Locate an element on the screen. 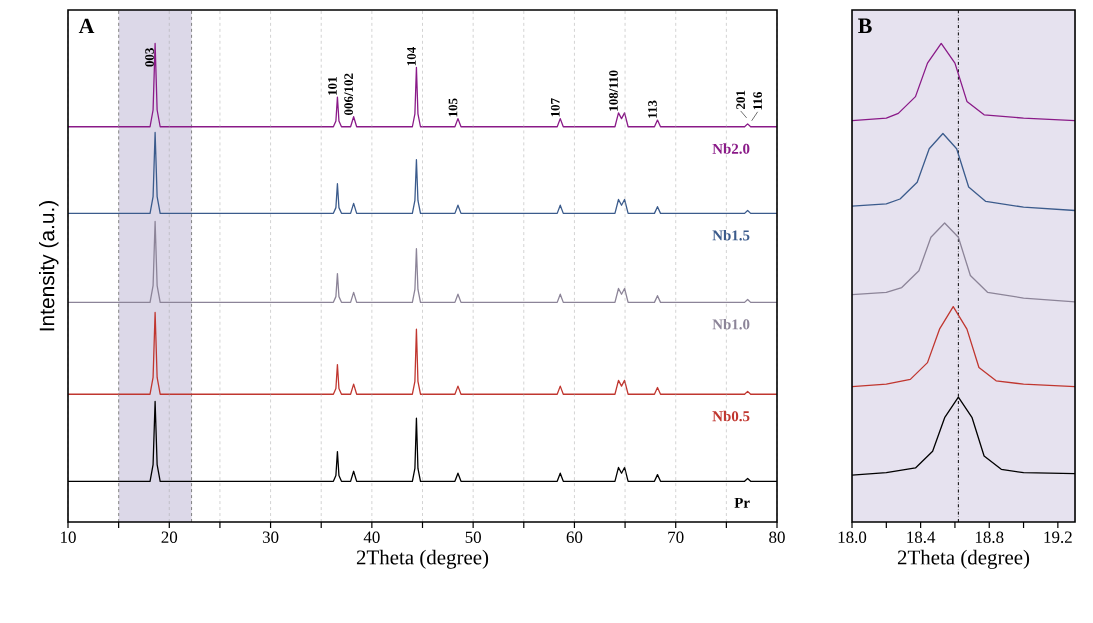  annotation: 116 is located at coordinates (757, 101).